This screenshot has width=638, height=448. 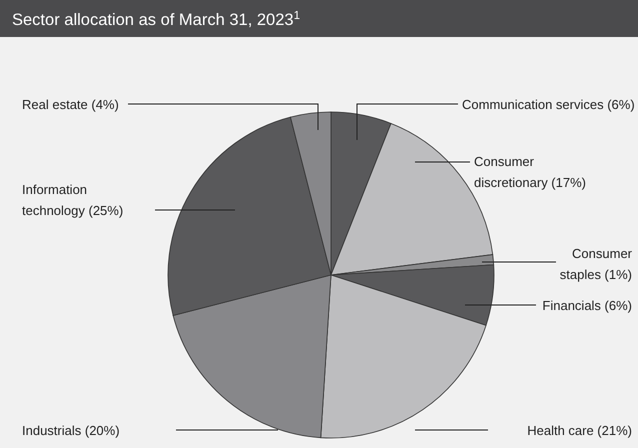 I want to click on slice-label: Industrials (20%), so click(x=71, y=430).